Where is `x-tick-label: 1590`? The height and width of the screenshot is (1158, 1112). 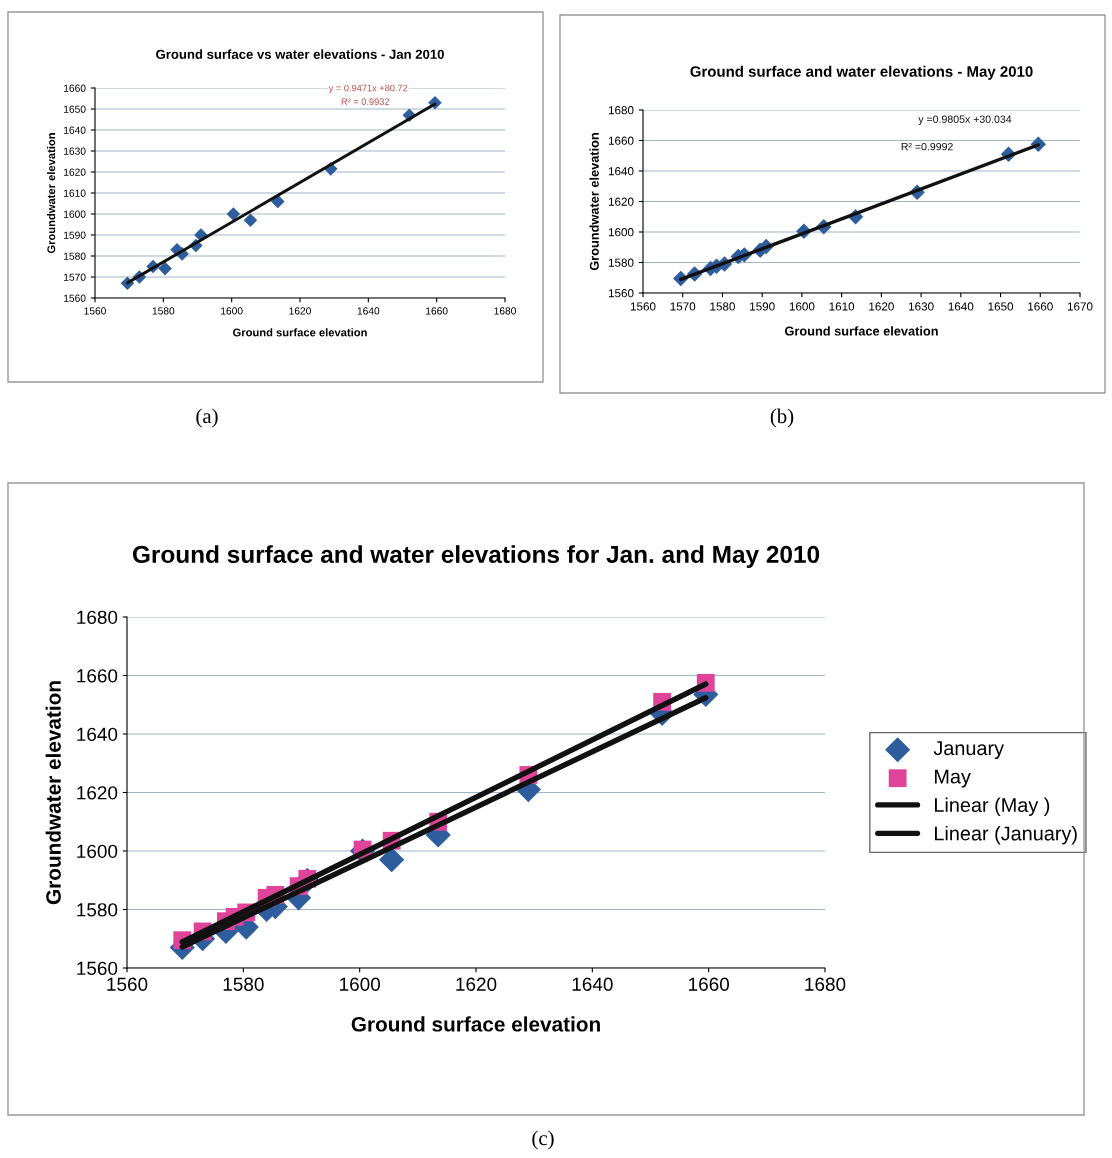 x-tick-label: 1590 is located at coordinates (762, 306).